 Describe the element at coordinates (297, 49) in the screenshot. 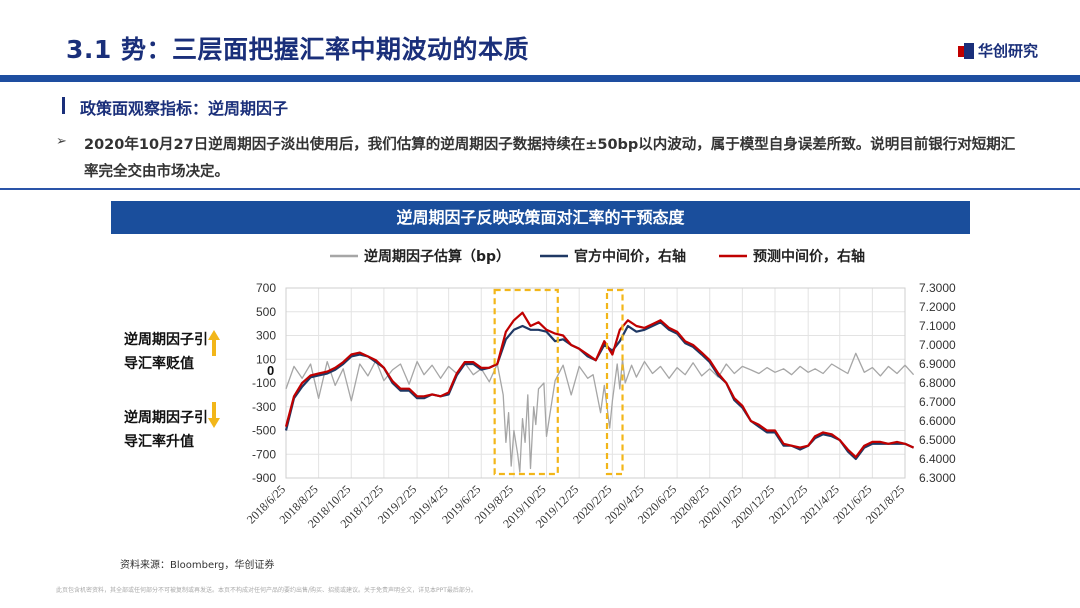

I see `slide-title: 3.1 势：三层面把握汇率中期波动的本质` at that location.